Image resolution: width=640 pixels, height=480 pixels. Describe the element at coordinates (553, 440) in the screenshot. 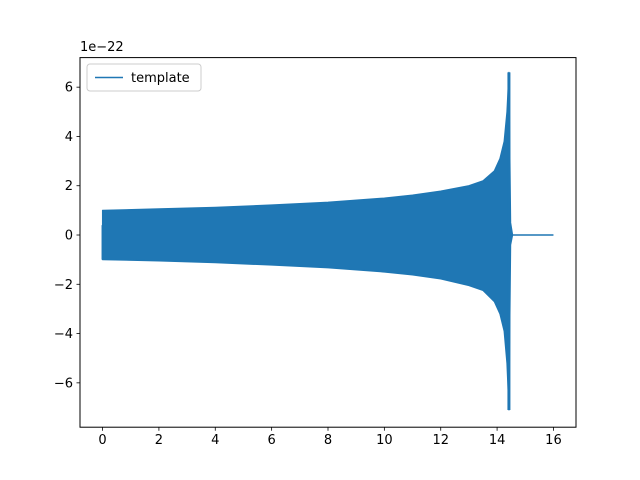

I see `x-tick-label: 16` at that location.